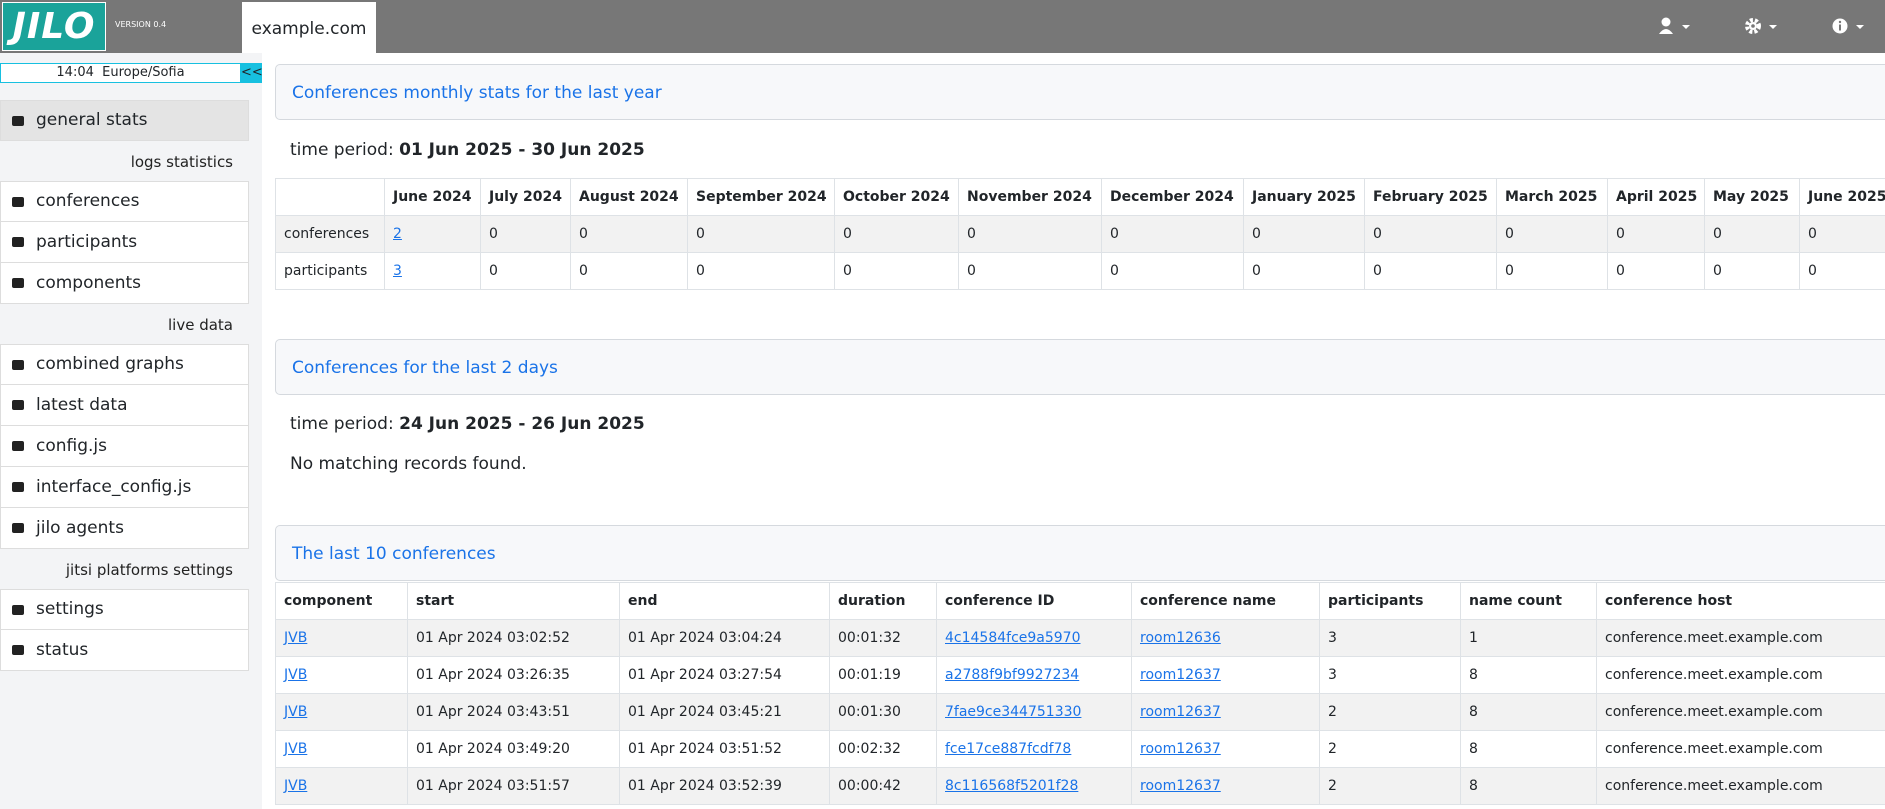  What do you see at coordinates (124, 609) in the screenshot?
I see `menu-item: settings` at bounding box center [124, 609].